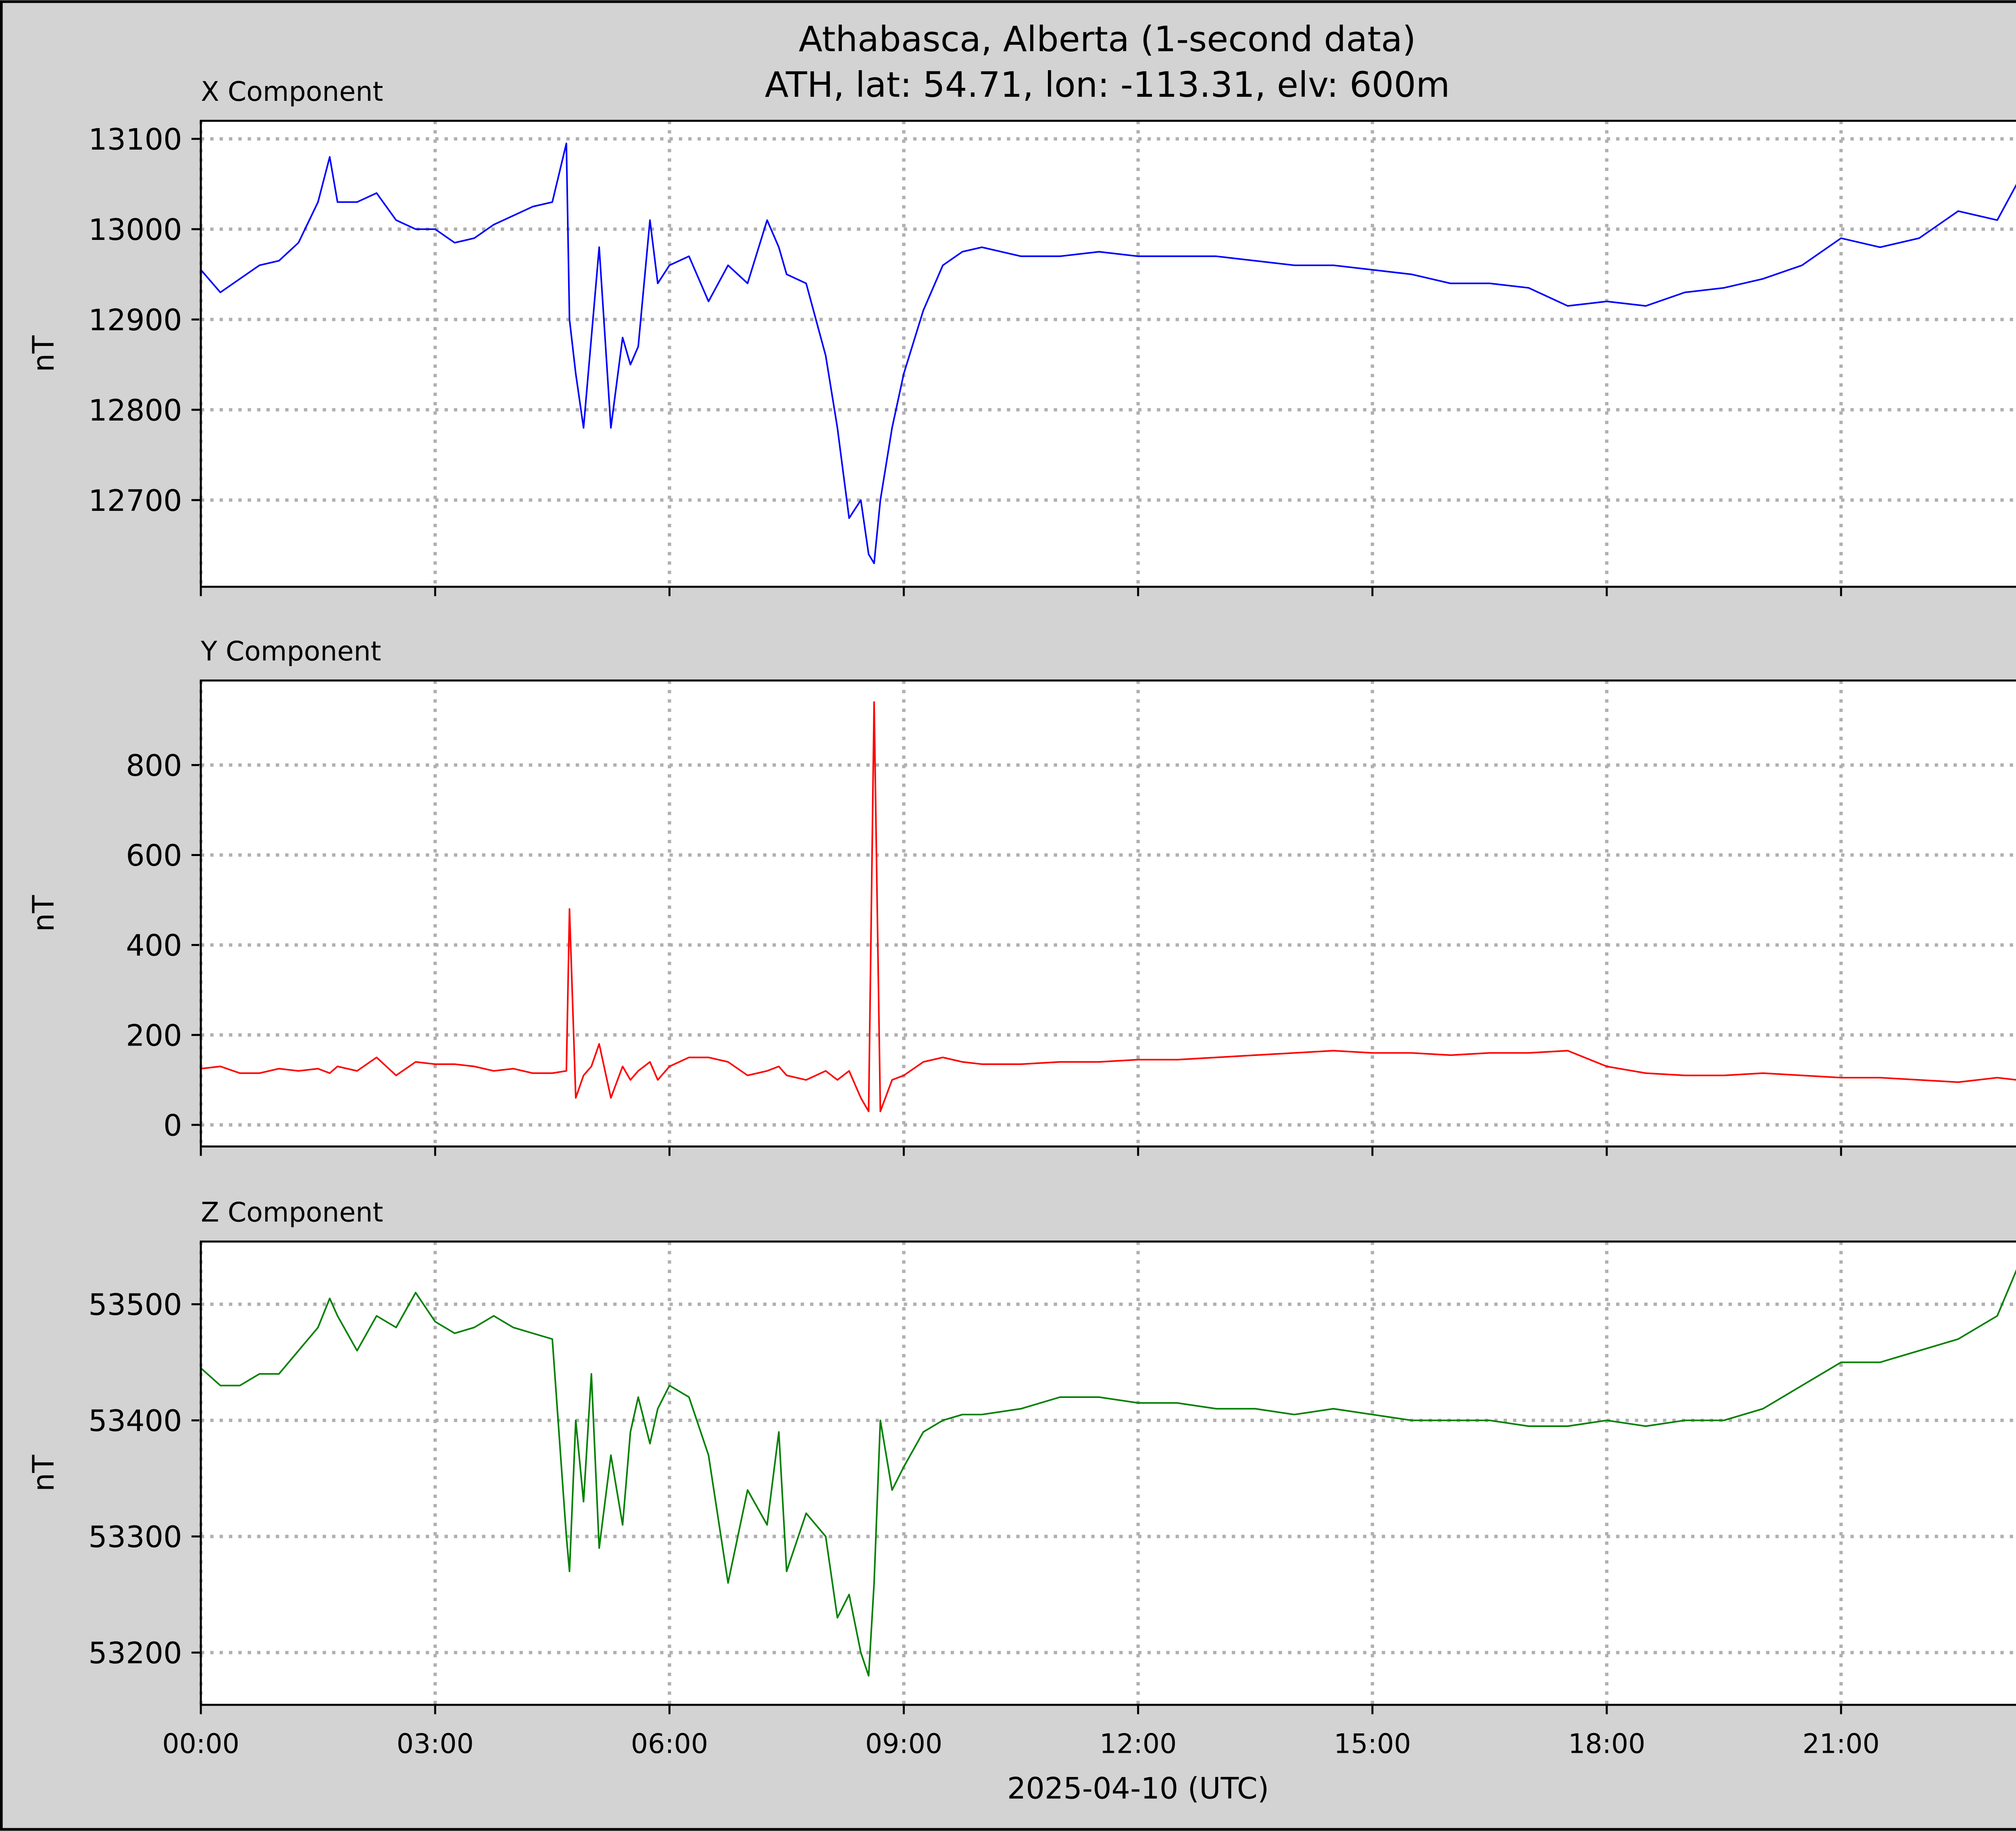 The width and height of the screenshot is (2016, 1831). What do you see at coordinates (669, 1744) in the screenshot?
I see `x-tick-label: 06:00` at bounding box center [669, 1744].